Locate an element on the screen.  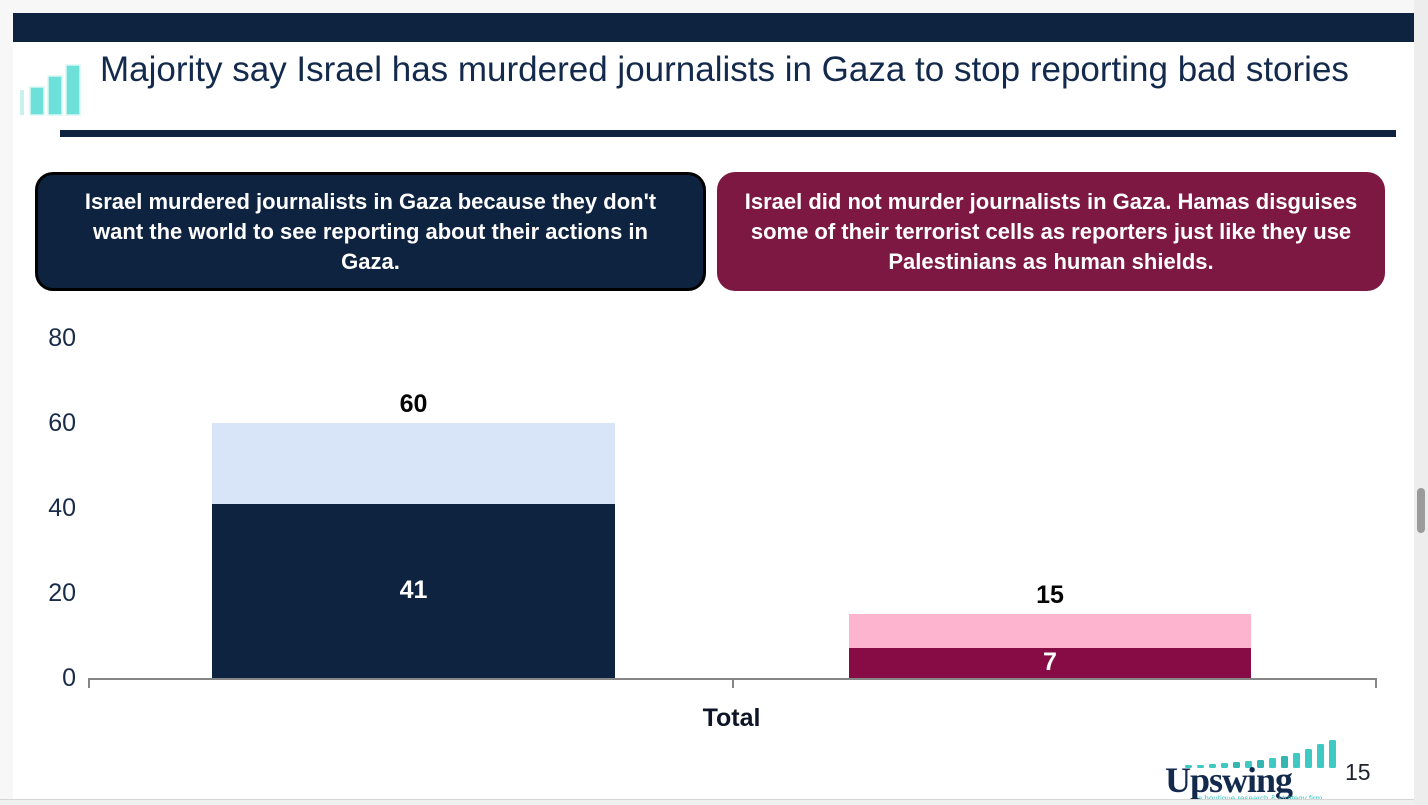
x-axis-category-label: Total is located at coordinates (731, 718).